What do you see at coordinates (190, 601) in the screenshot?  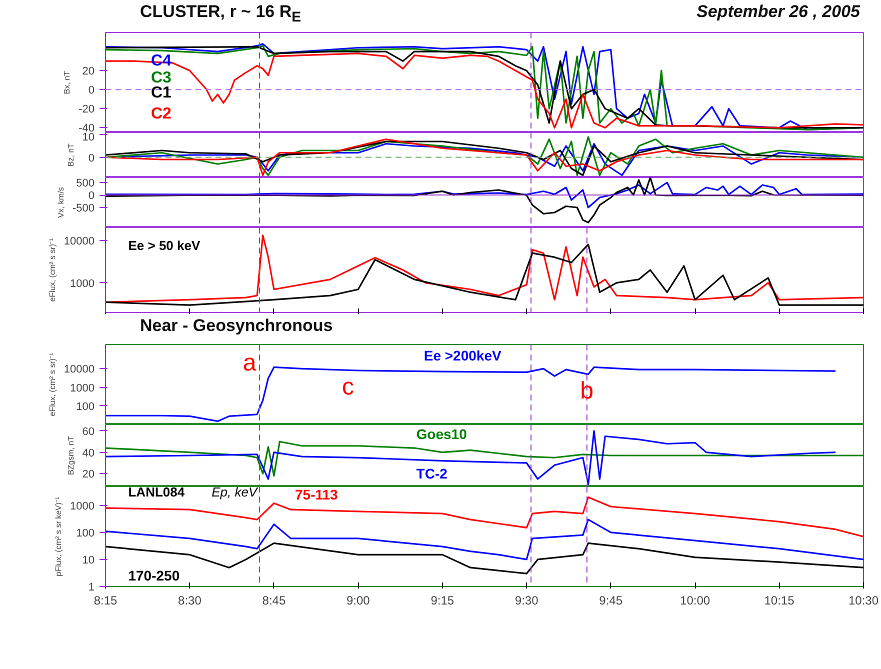 I see `x-tick-label: 8:30` at bounding box center [190, 601].